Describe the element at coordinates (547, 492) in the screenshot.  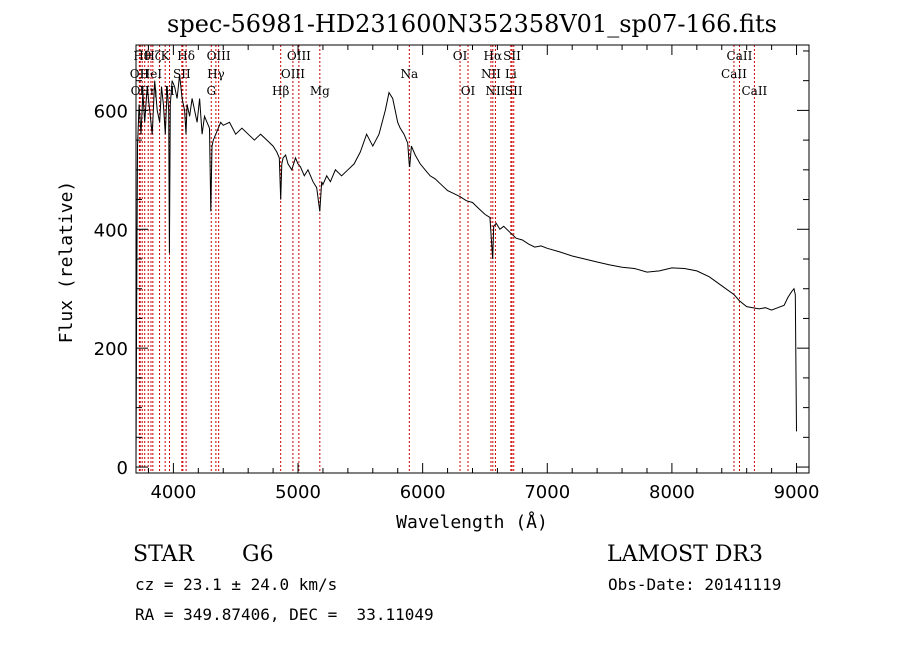
I see `x-tick-label: 7000` at that location.